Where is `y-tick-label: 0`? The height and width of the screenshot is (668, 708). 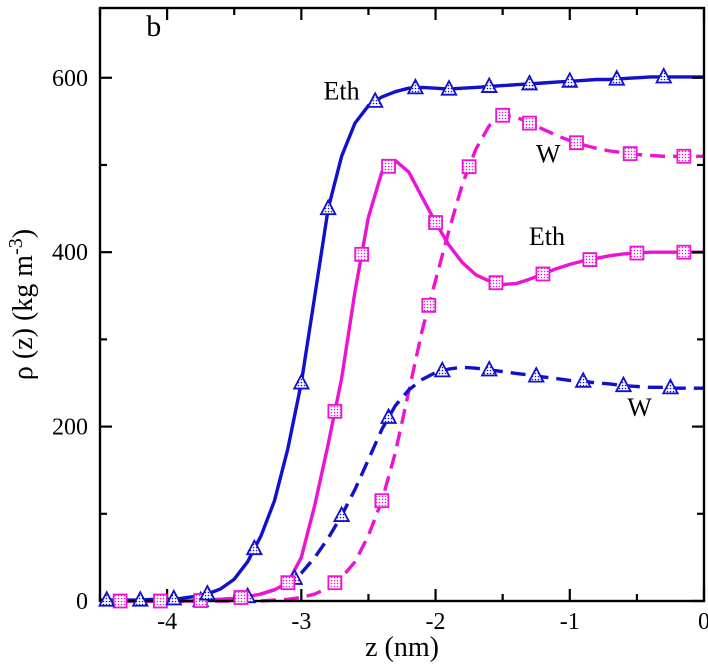 y-tick-label: 0 is located at coordinates (82, 602).